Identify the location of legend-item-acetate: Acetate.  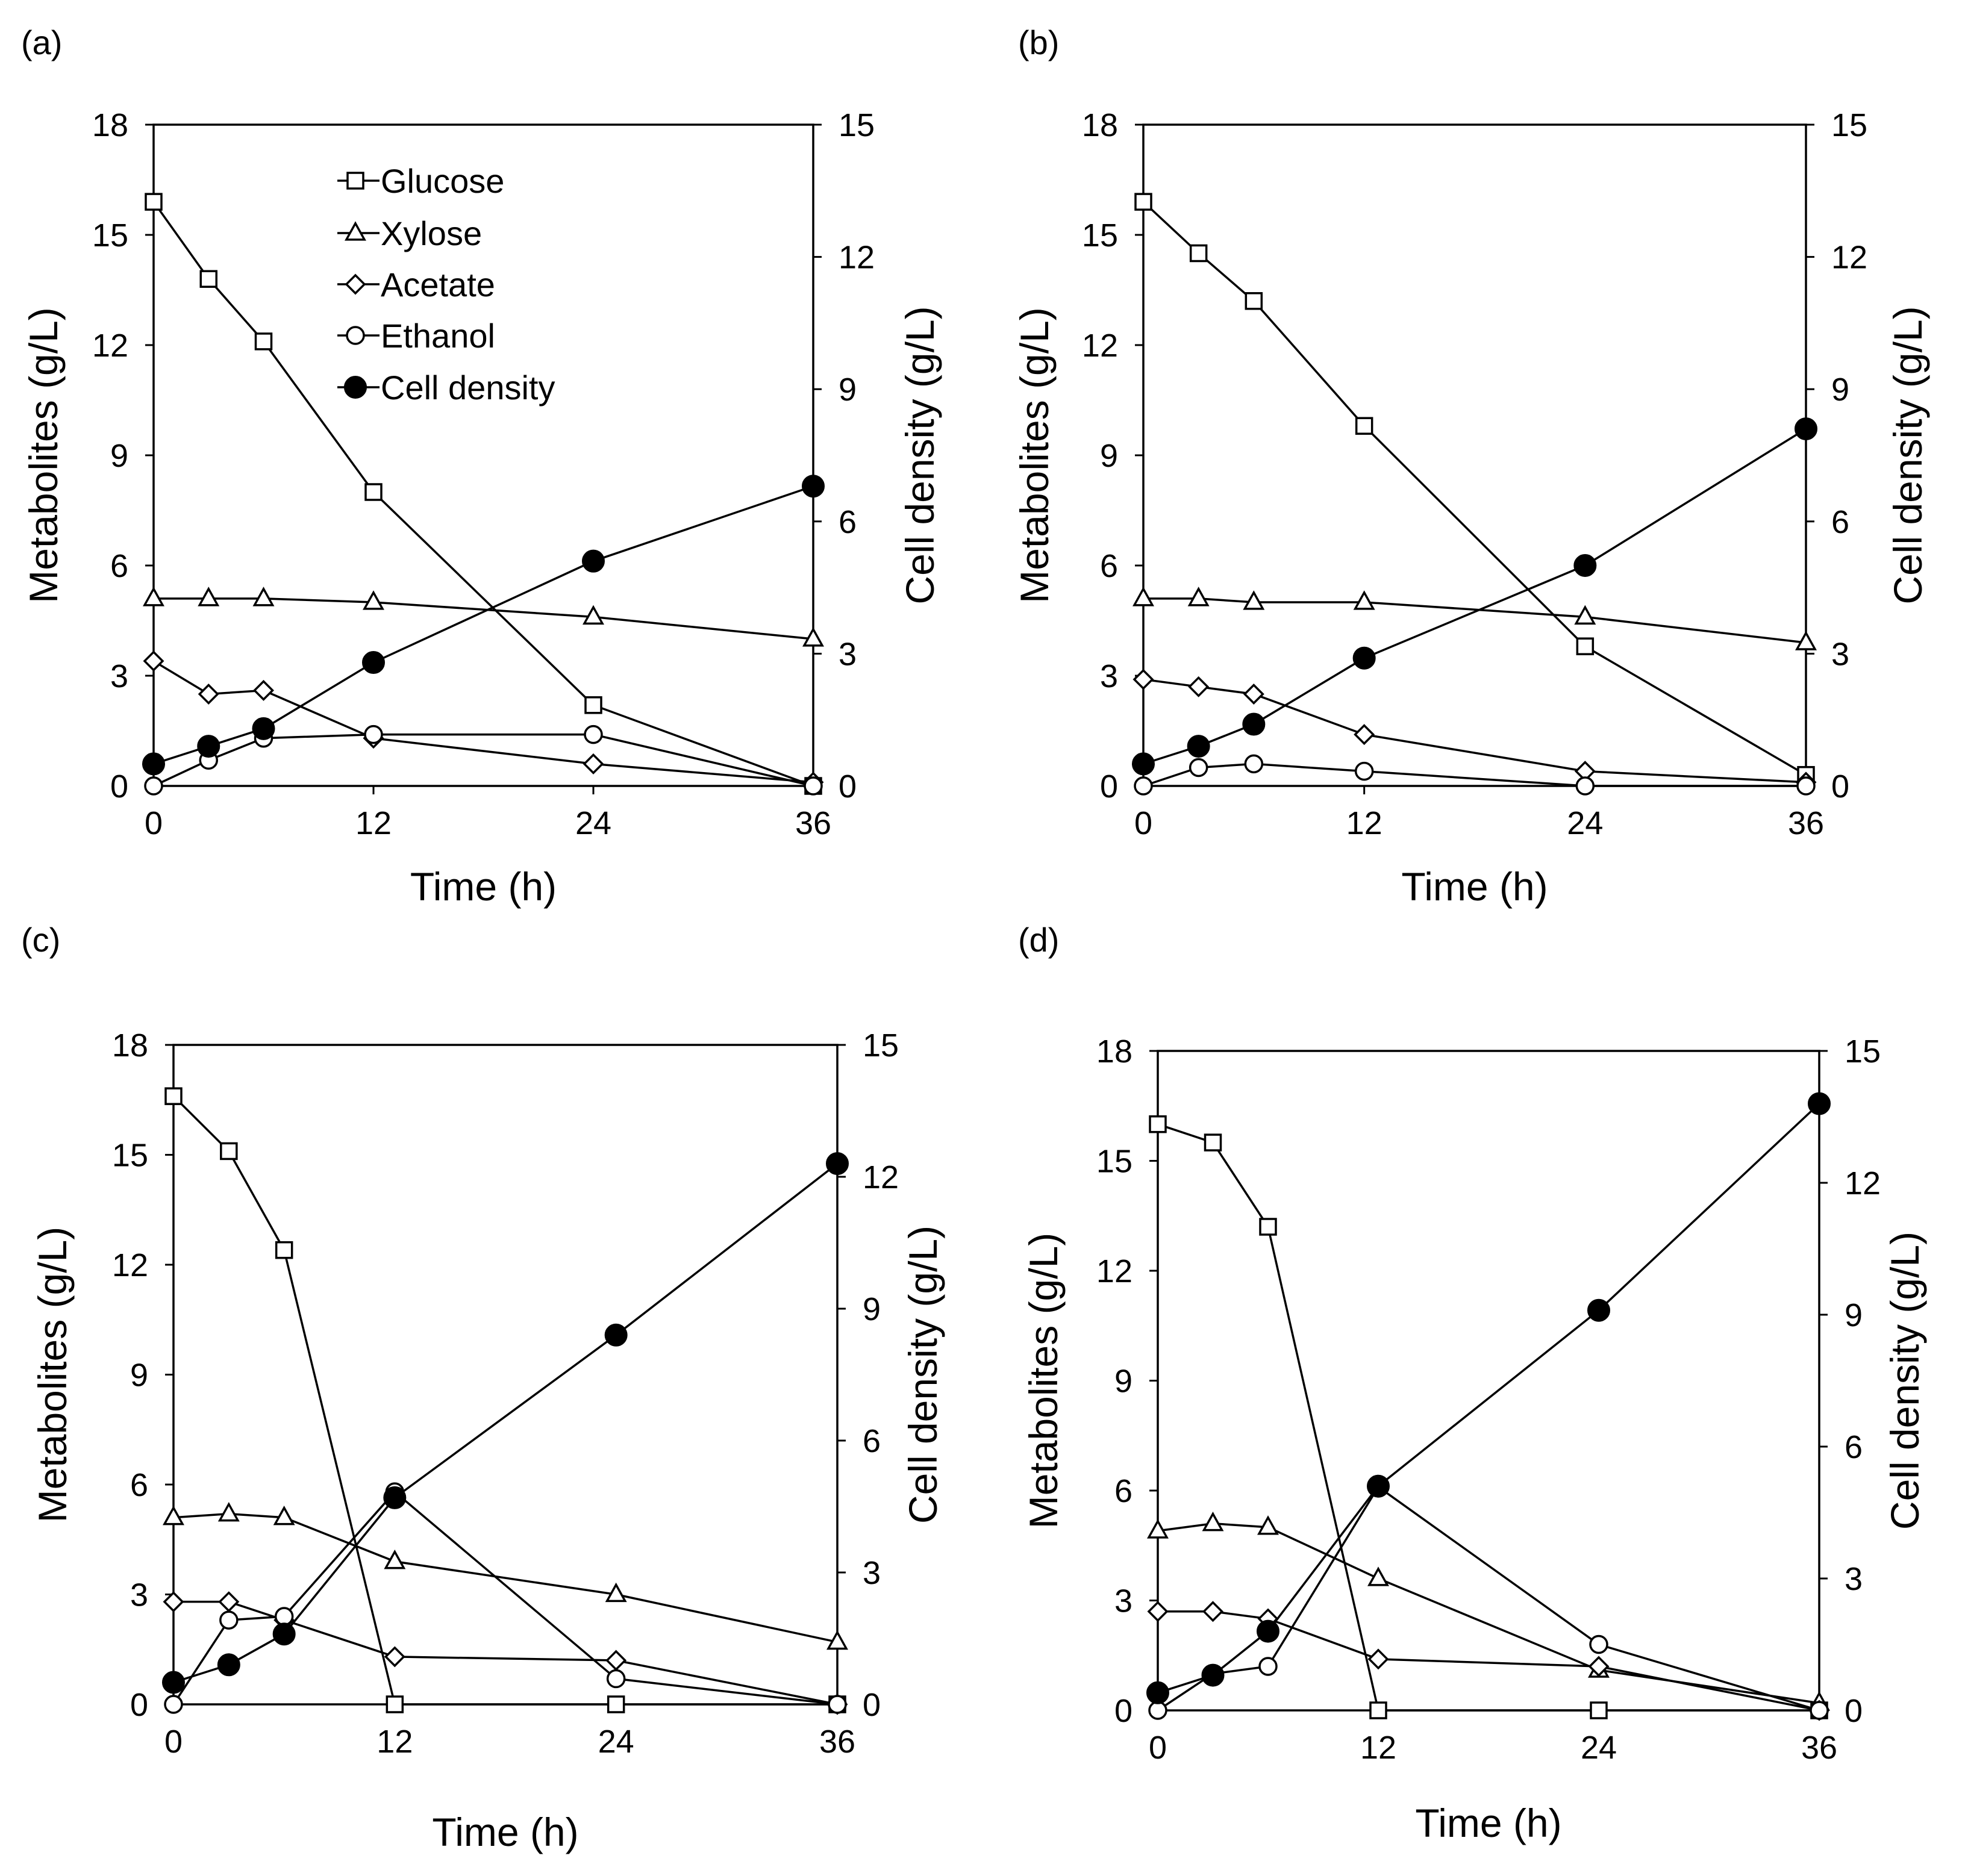
(416, 285).